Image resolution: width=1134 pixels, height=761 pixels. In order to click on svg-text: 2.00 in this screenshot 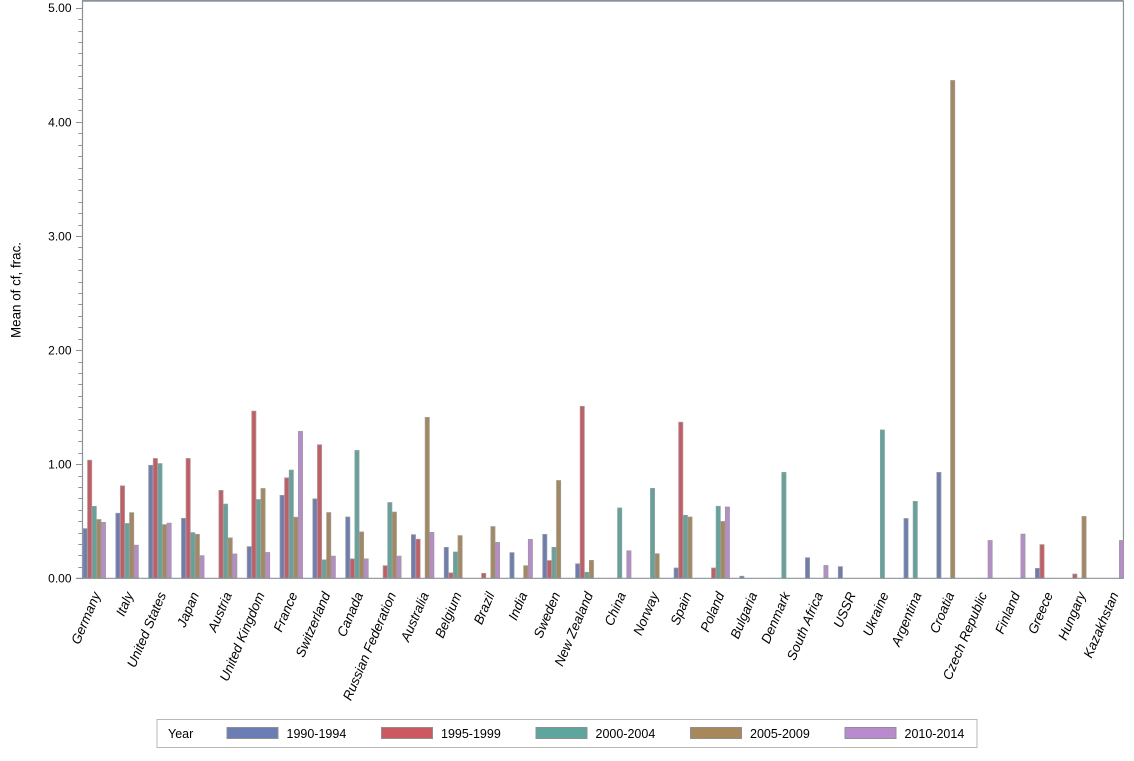, I will do `click(60, 351)`.